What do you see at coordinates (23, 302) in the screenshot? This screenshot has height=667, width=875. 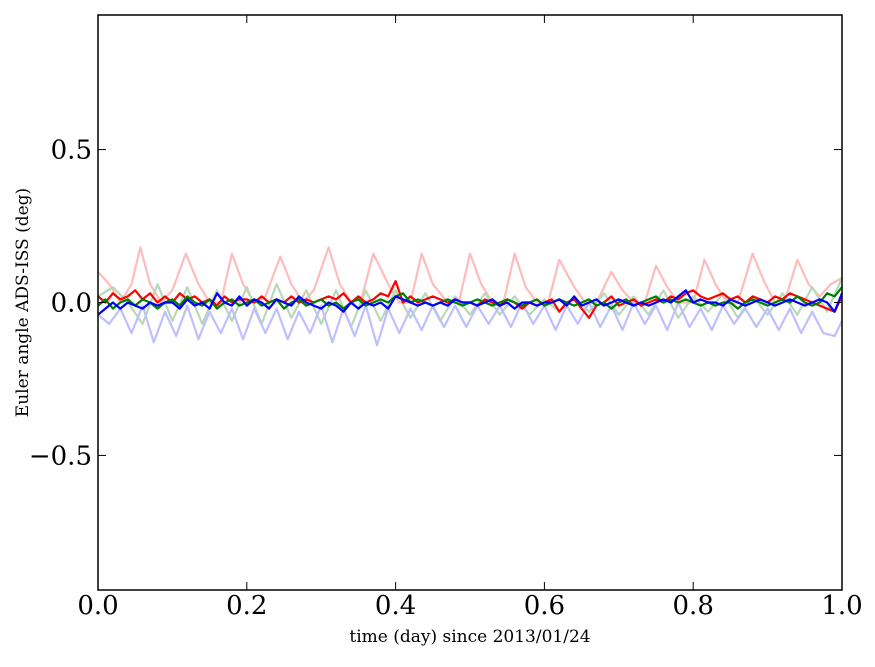 I see `y-axis-label: Euler angle ADS-ISS (deg)` at bounding box center [23, 302].